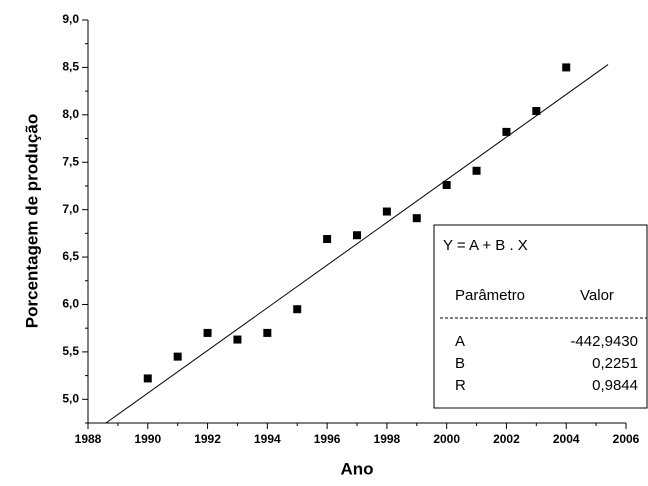  I want to click on y-tick-label: 8,0, so click(70, 114).